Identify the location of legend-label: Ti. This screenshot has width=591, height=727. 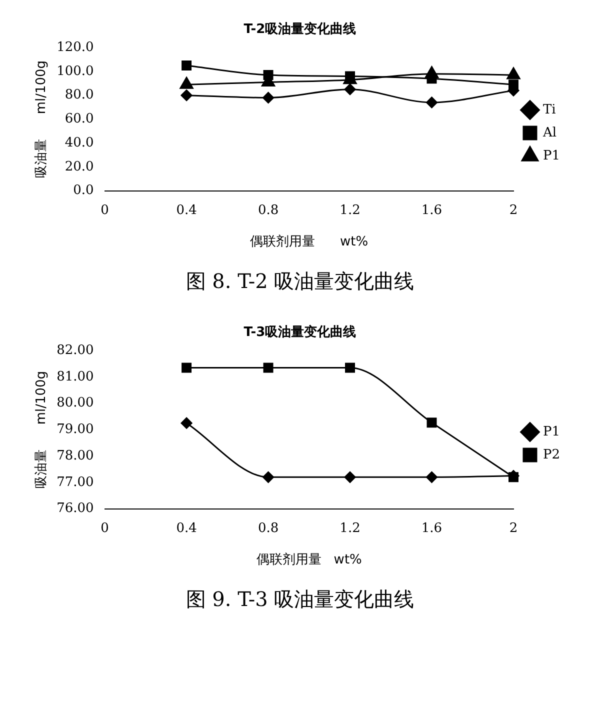
(549, 110).